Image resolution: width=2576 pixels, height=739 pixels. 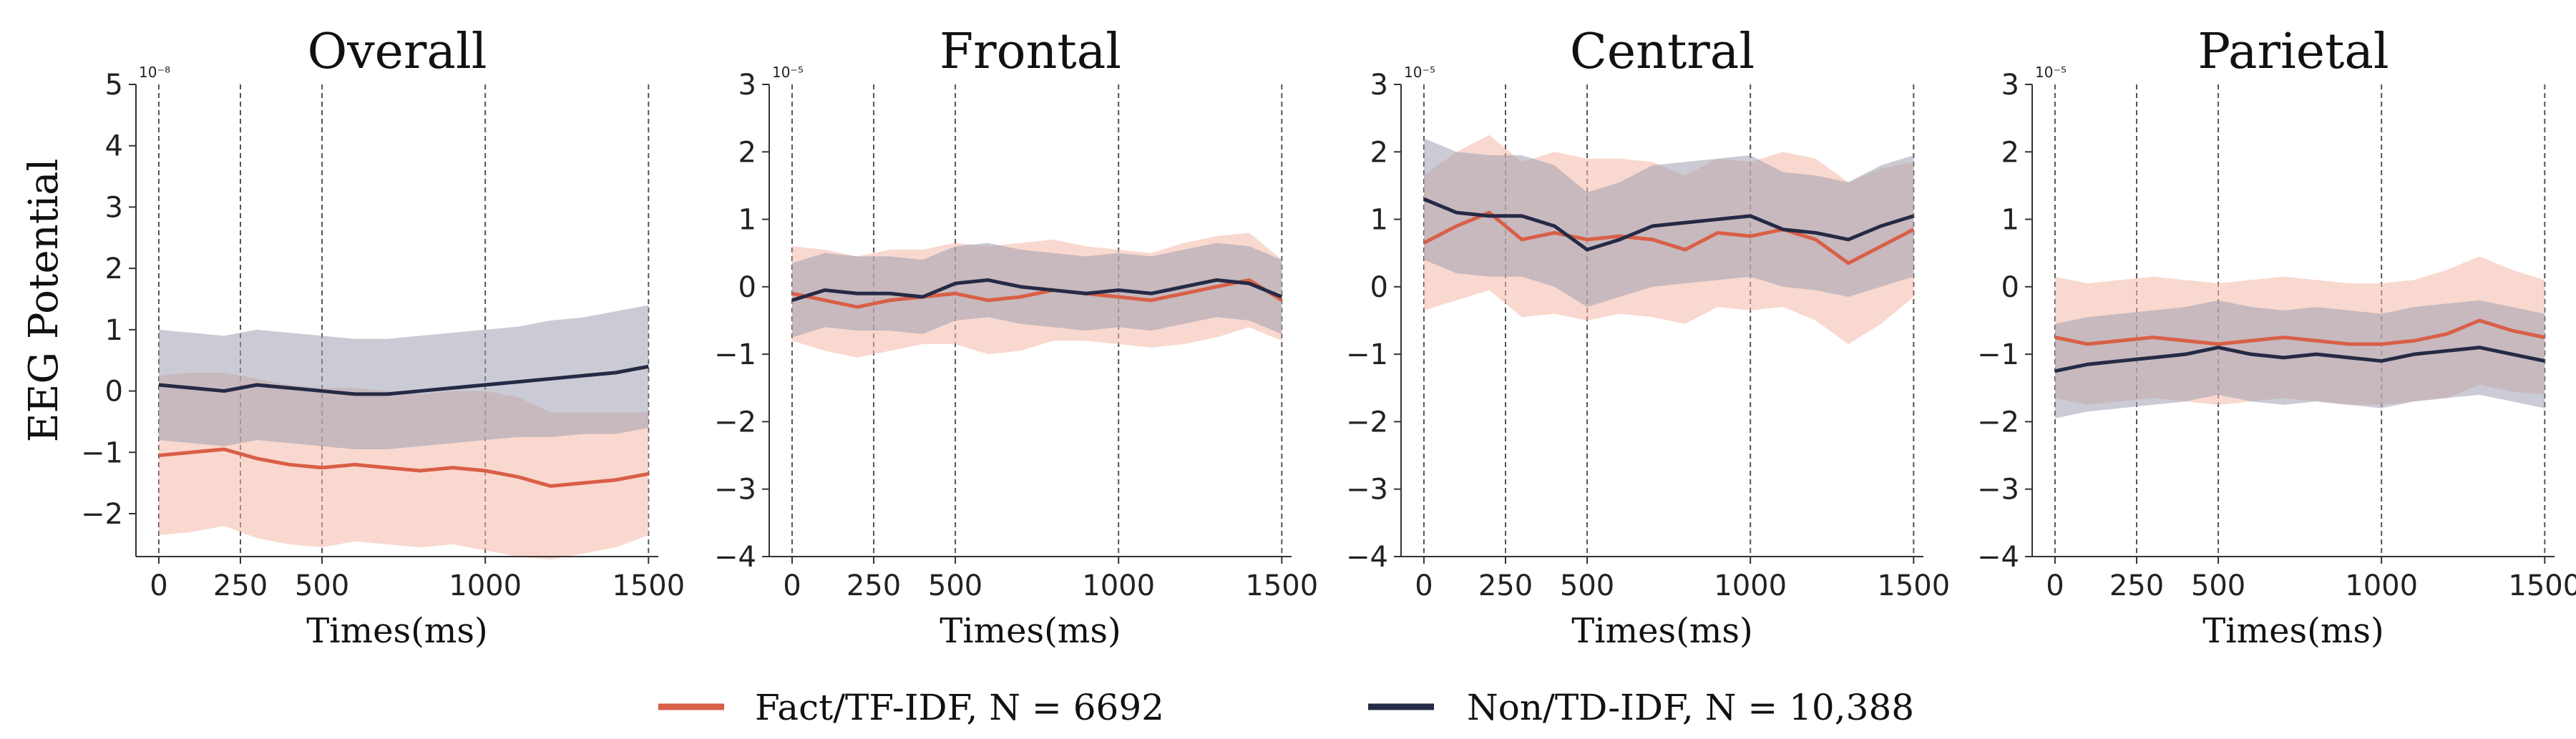 What do you see at coordinates (1118, 585) in the screenshot?
I see `frontal-xtick-label: 1000` at bounding box center [1118, 585].